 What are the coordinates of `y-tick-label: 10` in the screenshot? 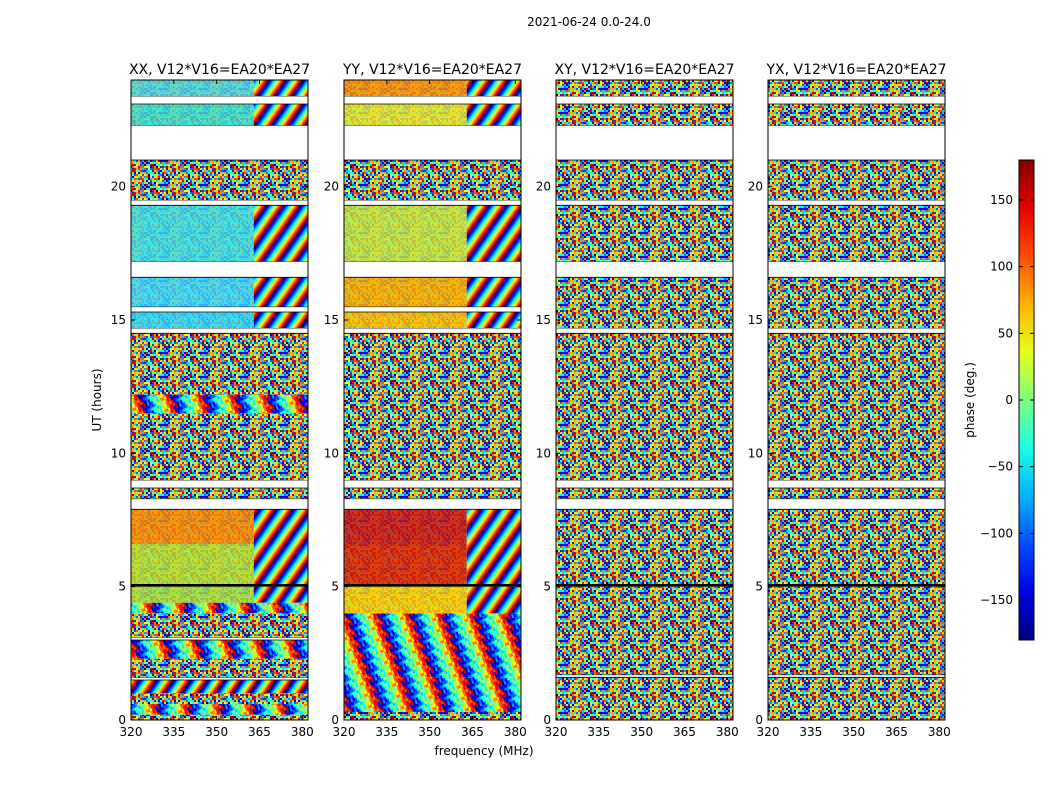 It's located at (755, 453).